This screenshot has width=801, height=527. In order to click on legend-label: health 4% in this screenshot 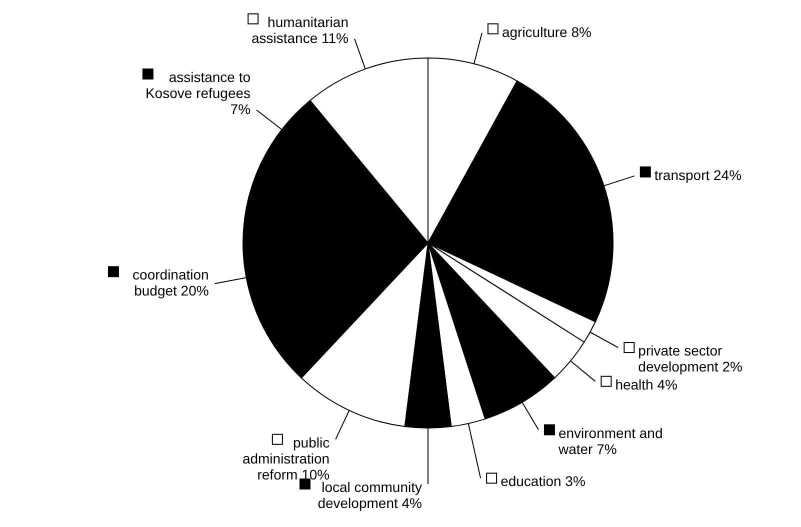, I will do `click(646, 384)`.